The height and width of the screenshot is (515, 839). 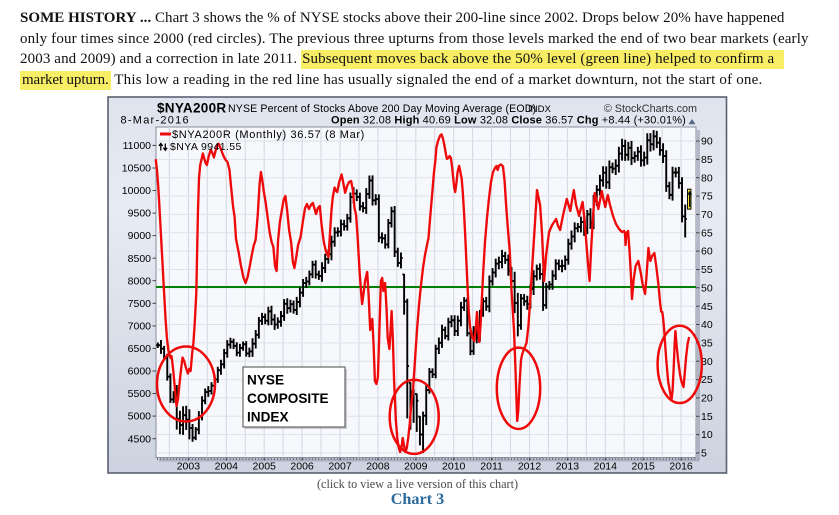 What do you see at coordinates (140, 394) in the screenshot?
I see `svg-text: 5500` at bounding box center [140, 394].